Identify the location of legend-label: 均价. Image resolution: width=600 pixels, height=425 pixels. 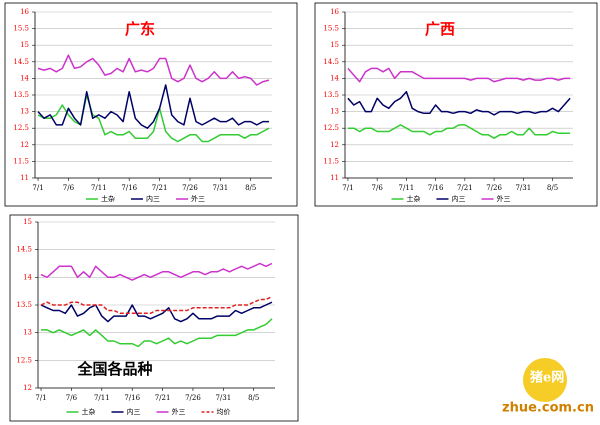
(224, 411).